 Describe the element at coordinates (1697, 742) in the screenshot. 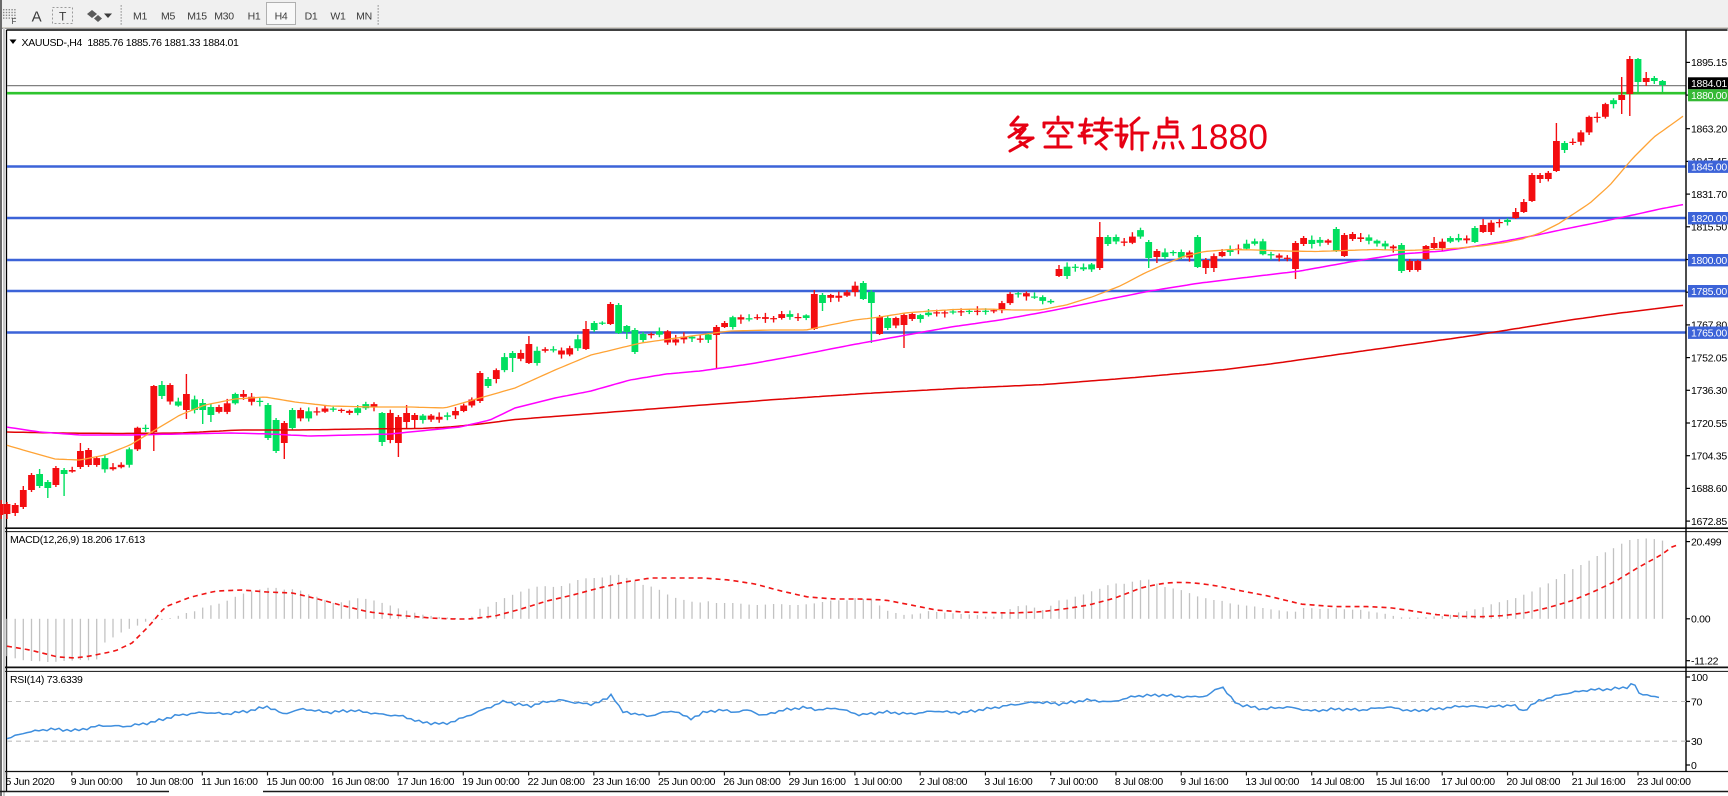

I see `svg-text: 30` at that location.